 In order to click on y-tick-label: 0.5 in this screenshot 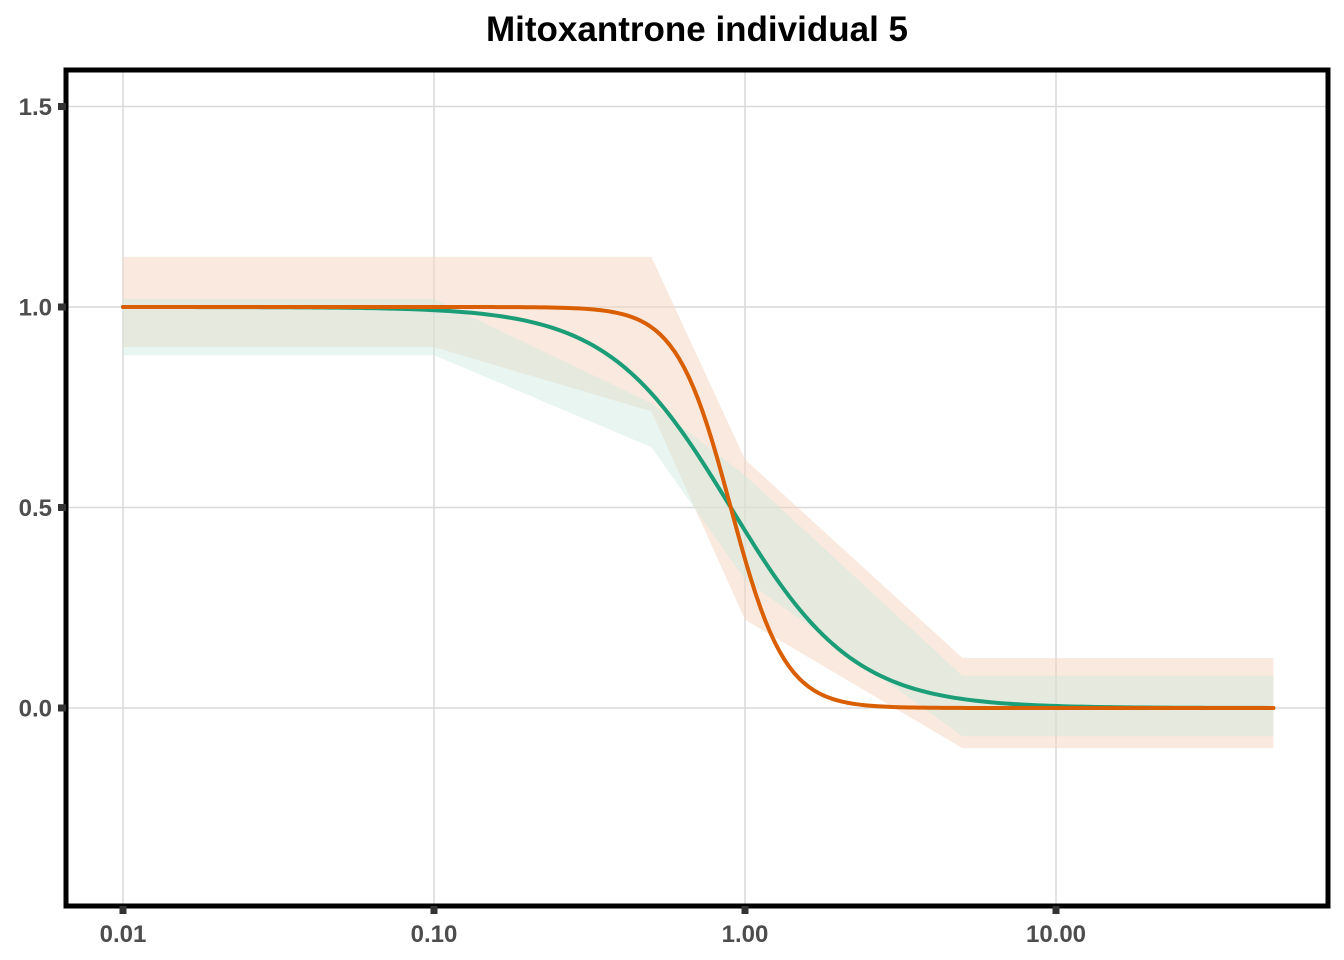, I will do `click(35, 508)`.